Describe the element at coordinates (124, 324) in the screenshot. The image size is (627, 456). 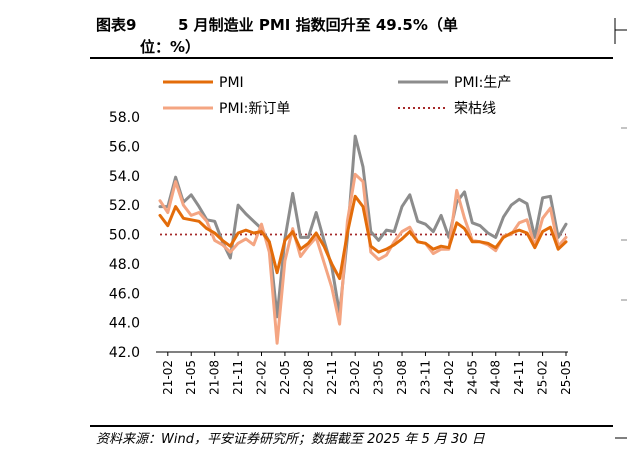
I see `y-tick-label: 44.0` at that location.